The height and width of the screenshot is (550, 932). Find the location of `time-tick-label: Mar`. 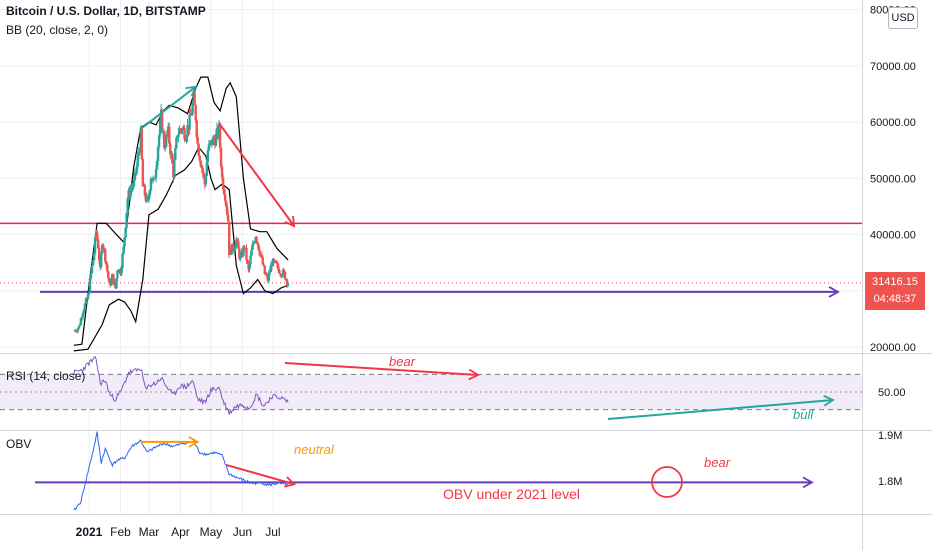

time-tick-label: Mar is located at coordinates (149, 532).